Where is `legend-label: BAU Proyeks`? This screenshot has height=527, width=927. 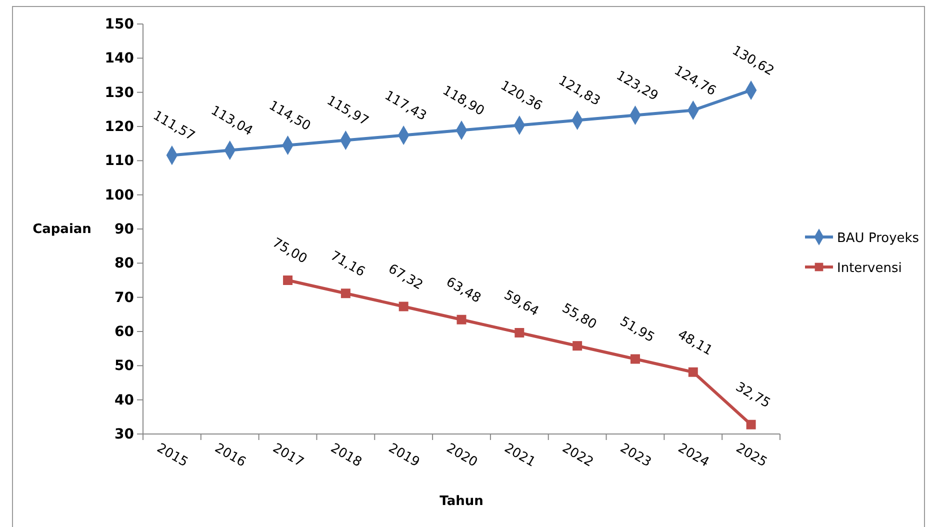 legend-label: BAU Proyeks is located at coordinates (878, 238).